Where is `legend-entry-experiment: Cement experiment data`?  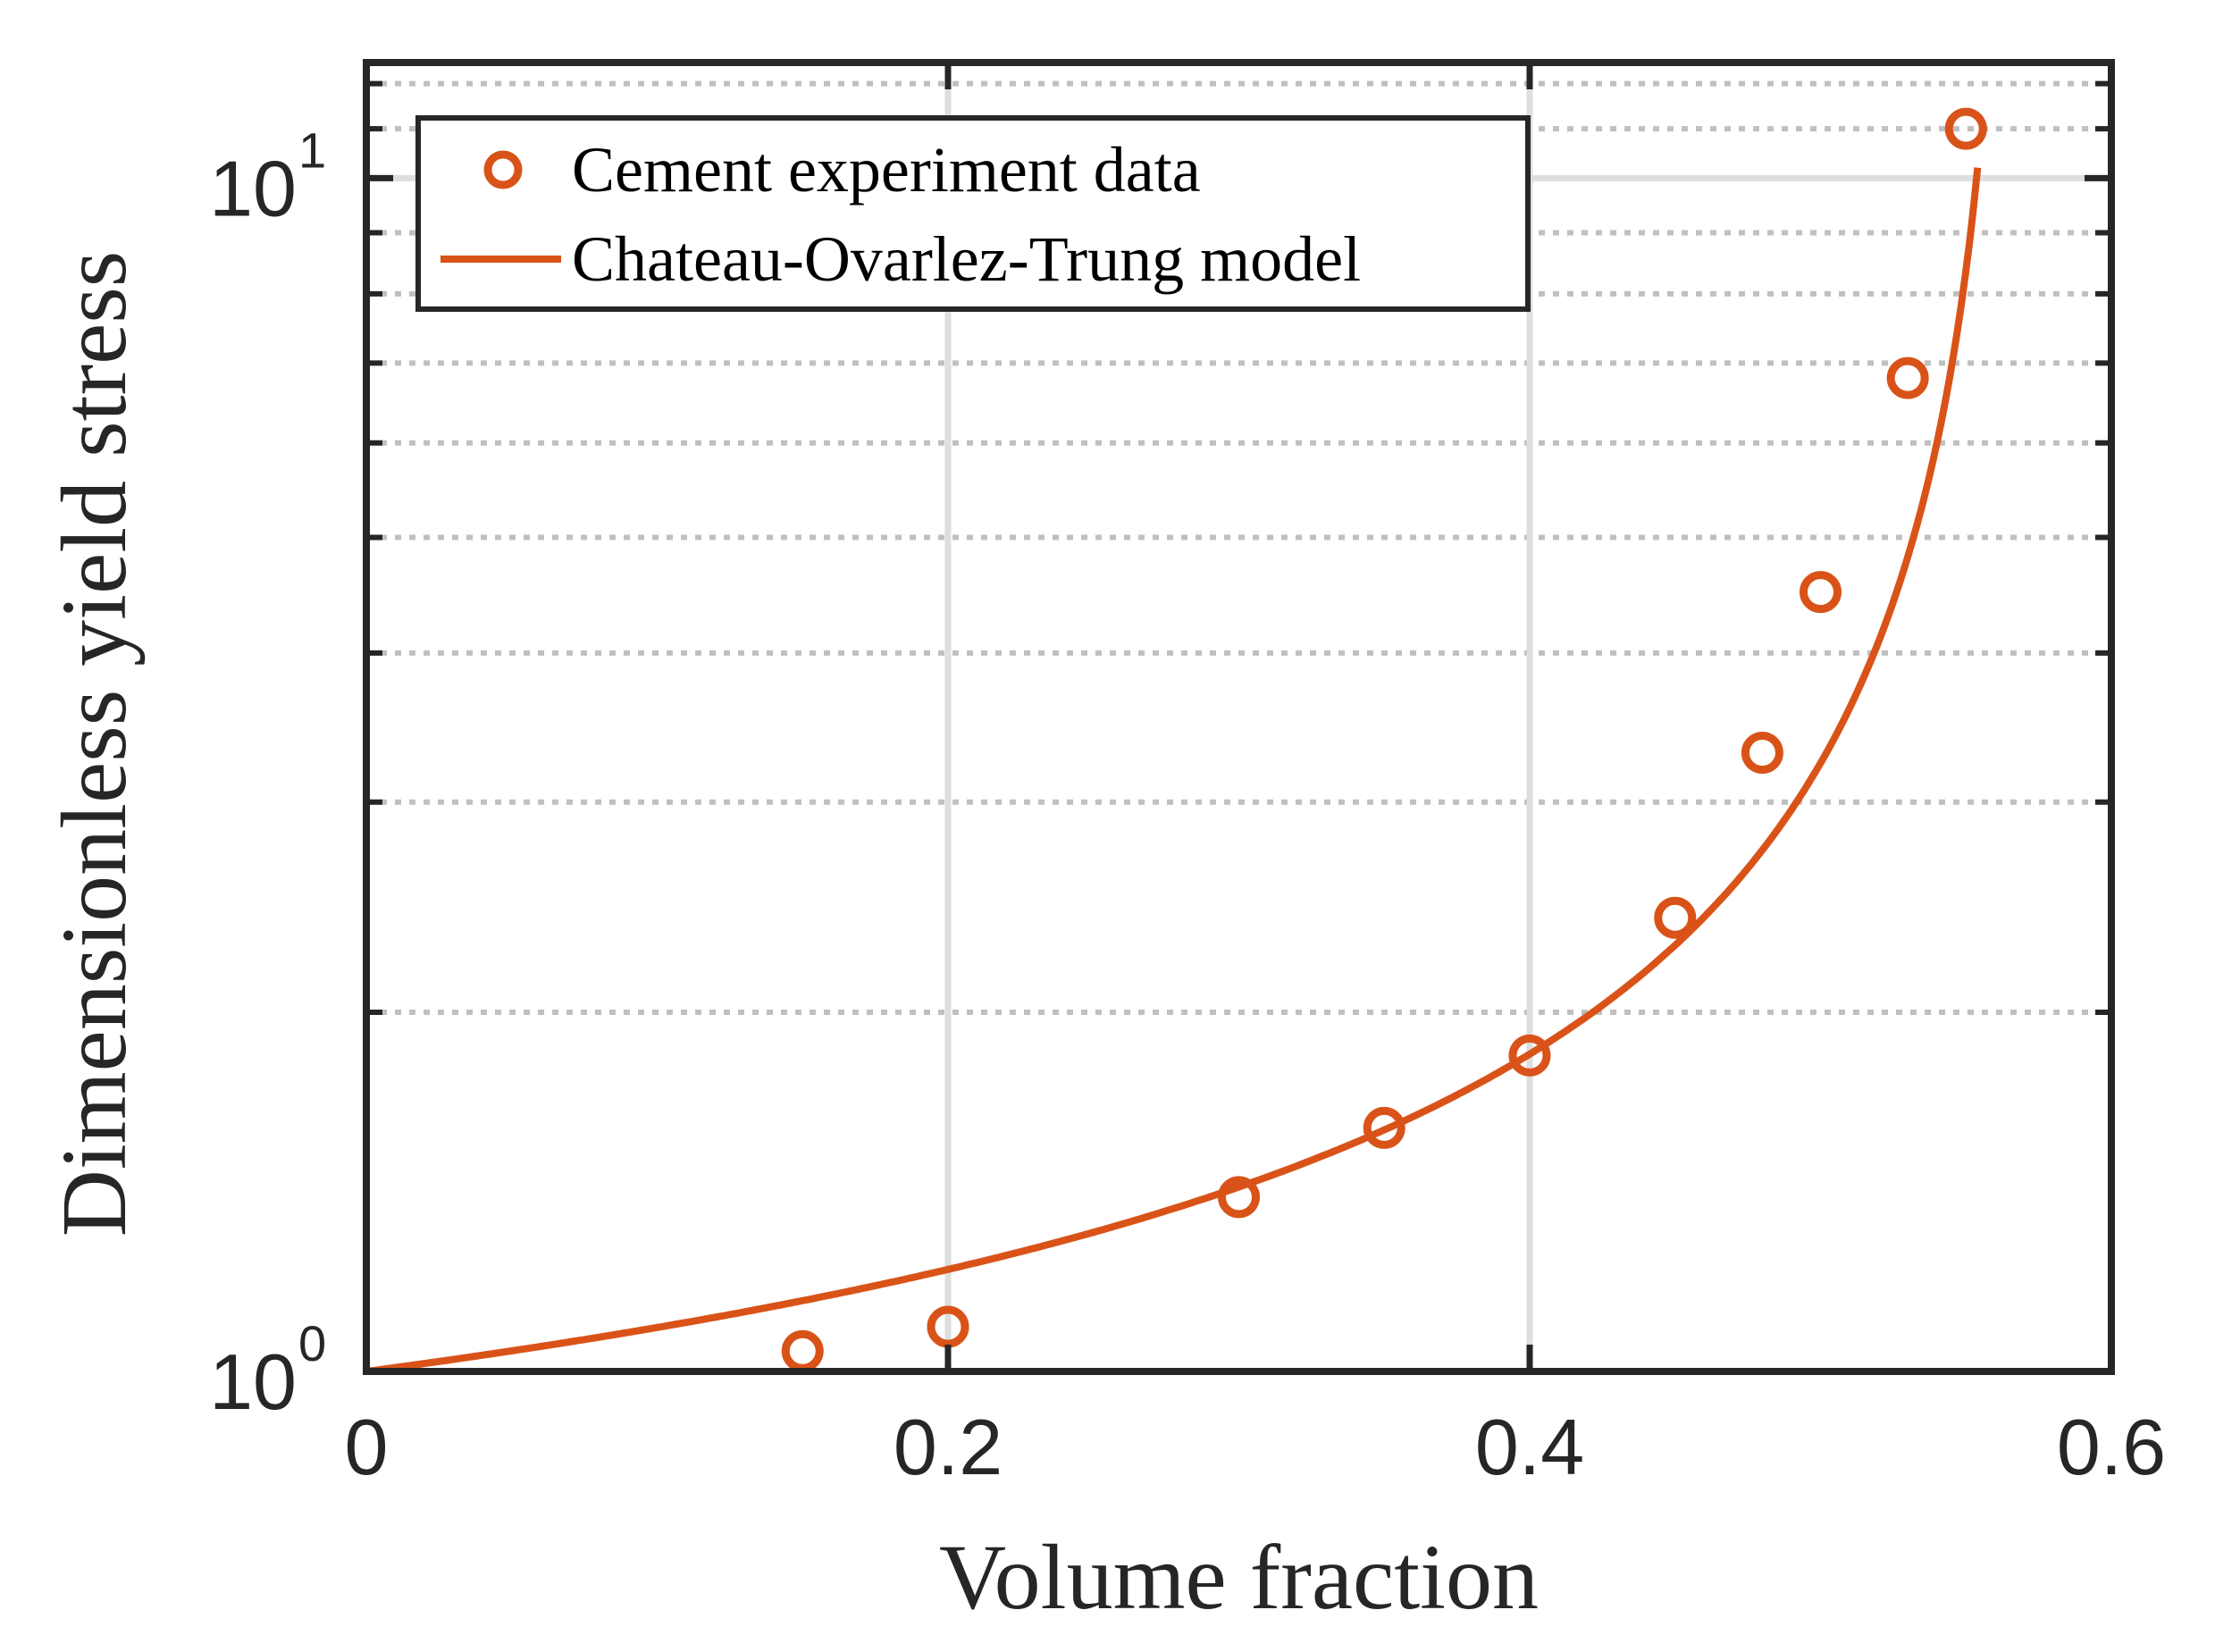
legend-entry-experiment: Cement experiment data is located at coordinates (886, 169).